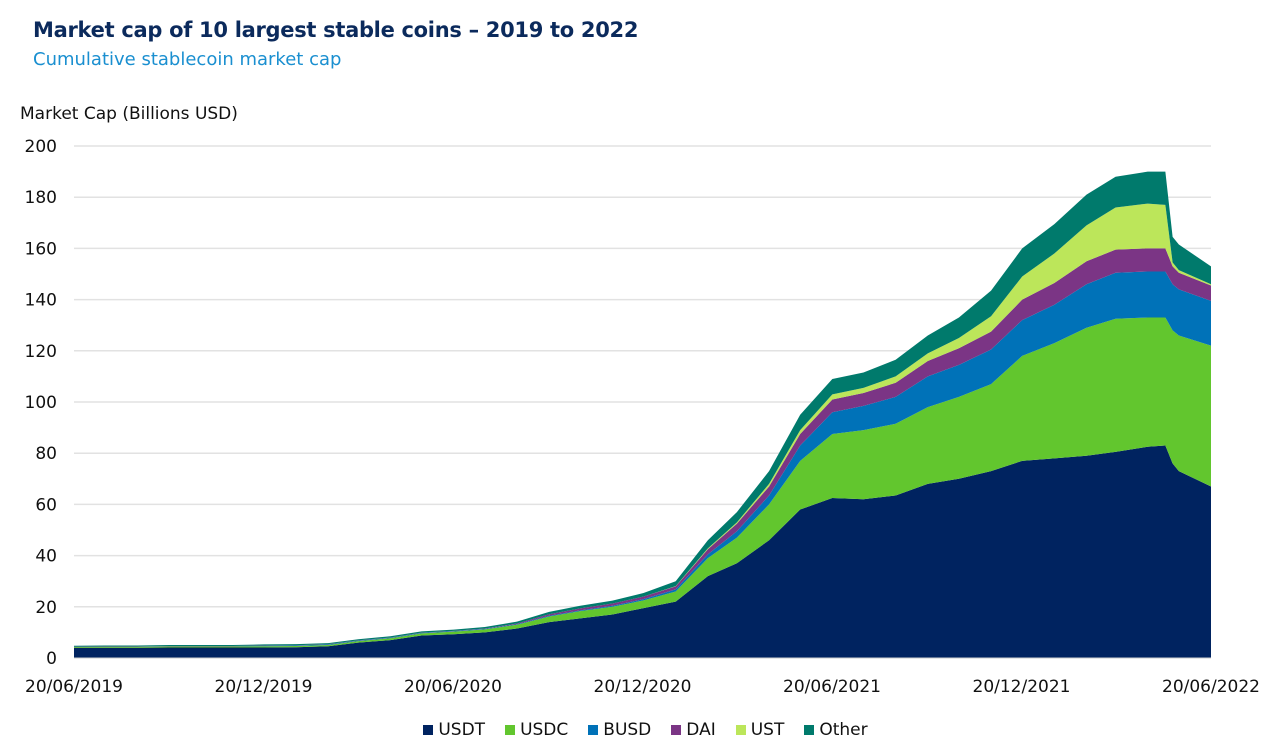 The width and height of the screenshot is (1281, 755). What do you see at coordinates (264, 687) in the screenshot?
I see `x-tick-label: 20/12/2019` at bounding box center [264, 687].